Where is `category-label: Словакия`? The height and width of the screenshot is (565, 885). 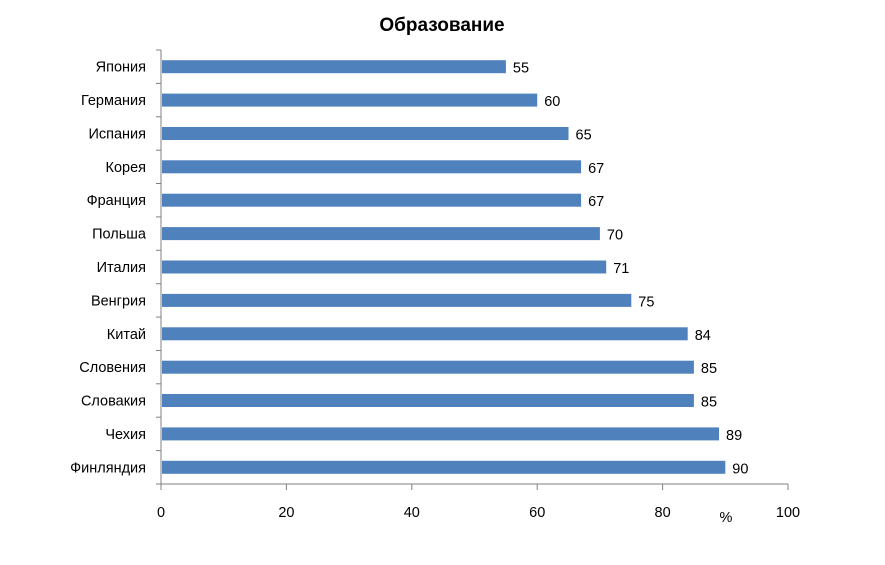
category-label: Словакия is located at coordinates (113, 402).